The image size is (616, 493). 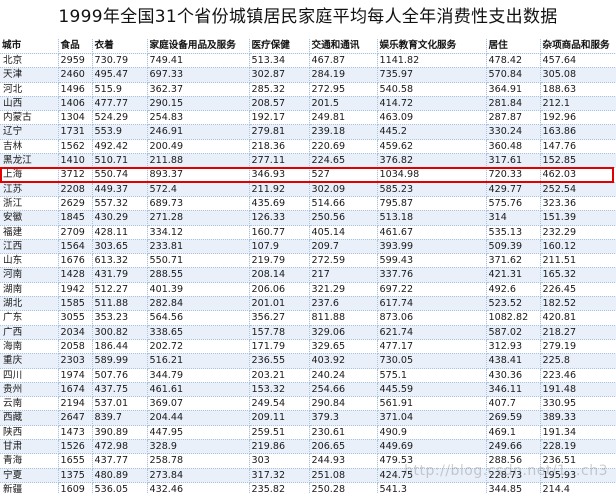 What do you see at coordinates (513, 447) in the screenshot?
I see `value-cell: 249.66` at bounding box center [513, 447].